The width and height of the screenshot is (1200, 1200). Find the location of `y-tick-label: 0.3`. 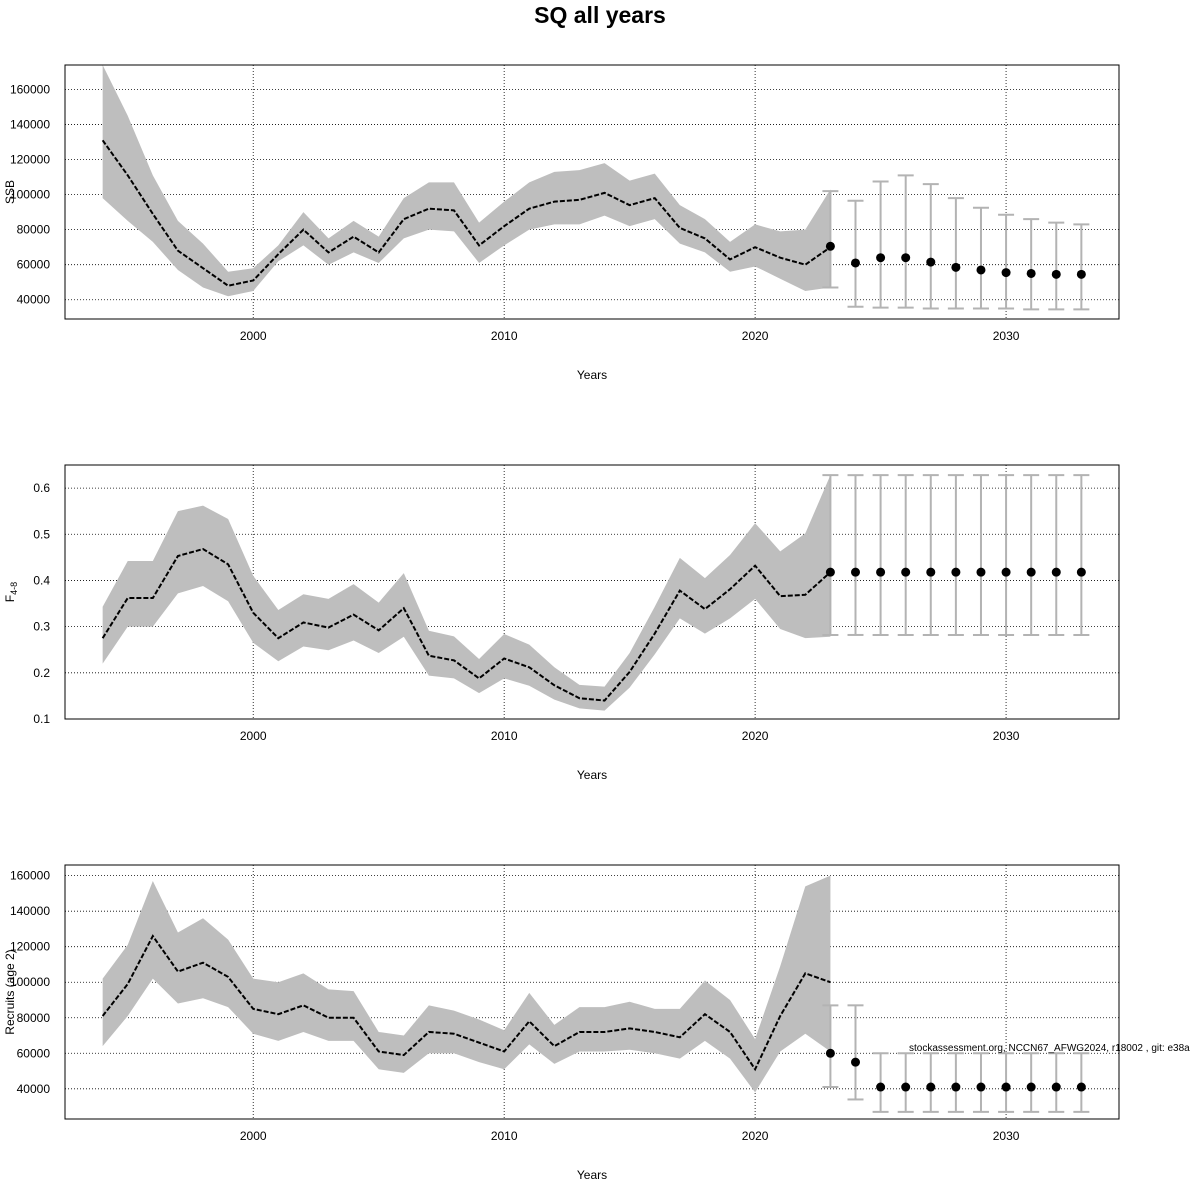

y-tick-label: 0.3 is located at coordinates (41, 627).